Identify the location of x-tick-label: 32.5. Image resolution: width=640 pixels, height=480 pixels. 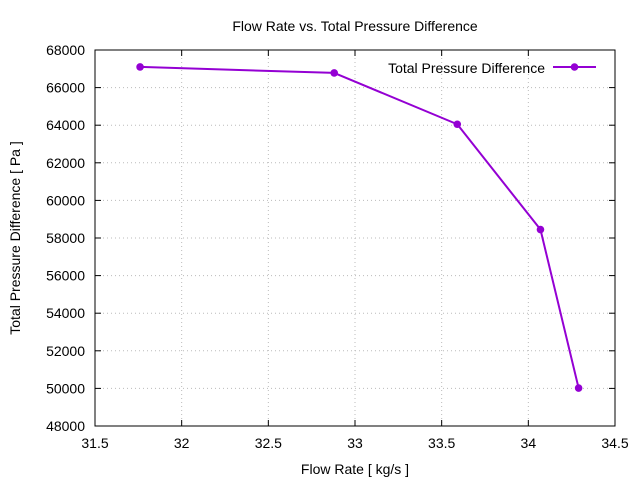
(268, 443).